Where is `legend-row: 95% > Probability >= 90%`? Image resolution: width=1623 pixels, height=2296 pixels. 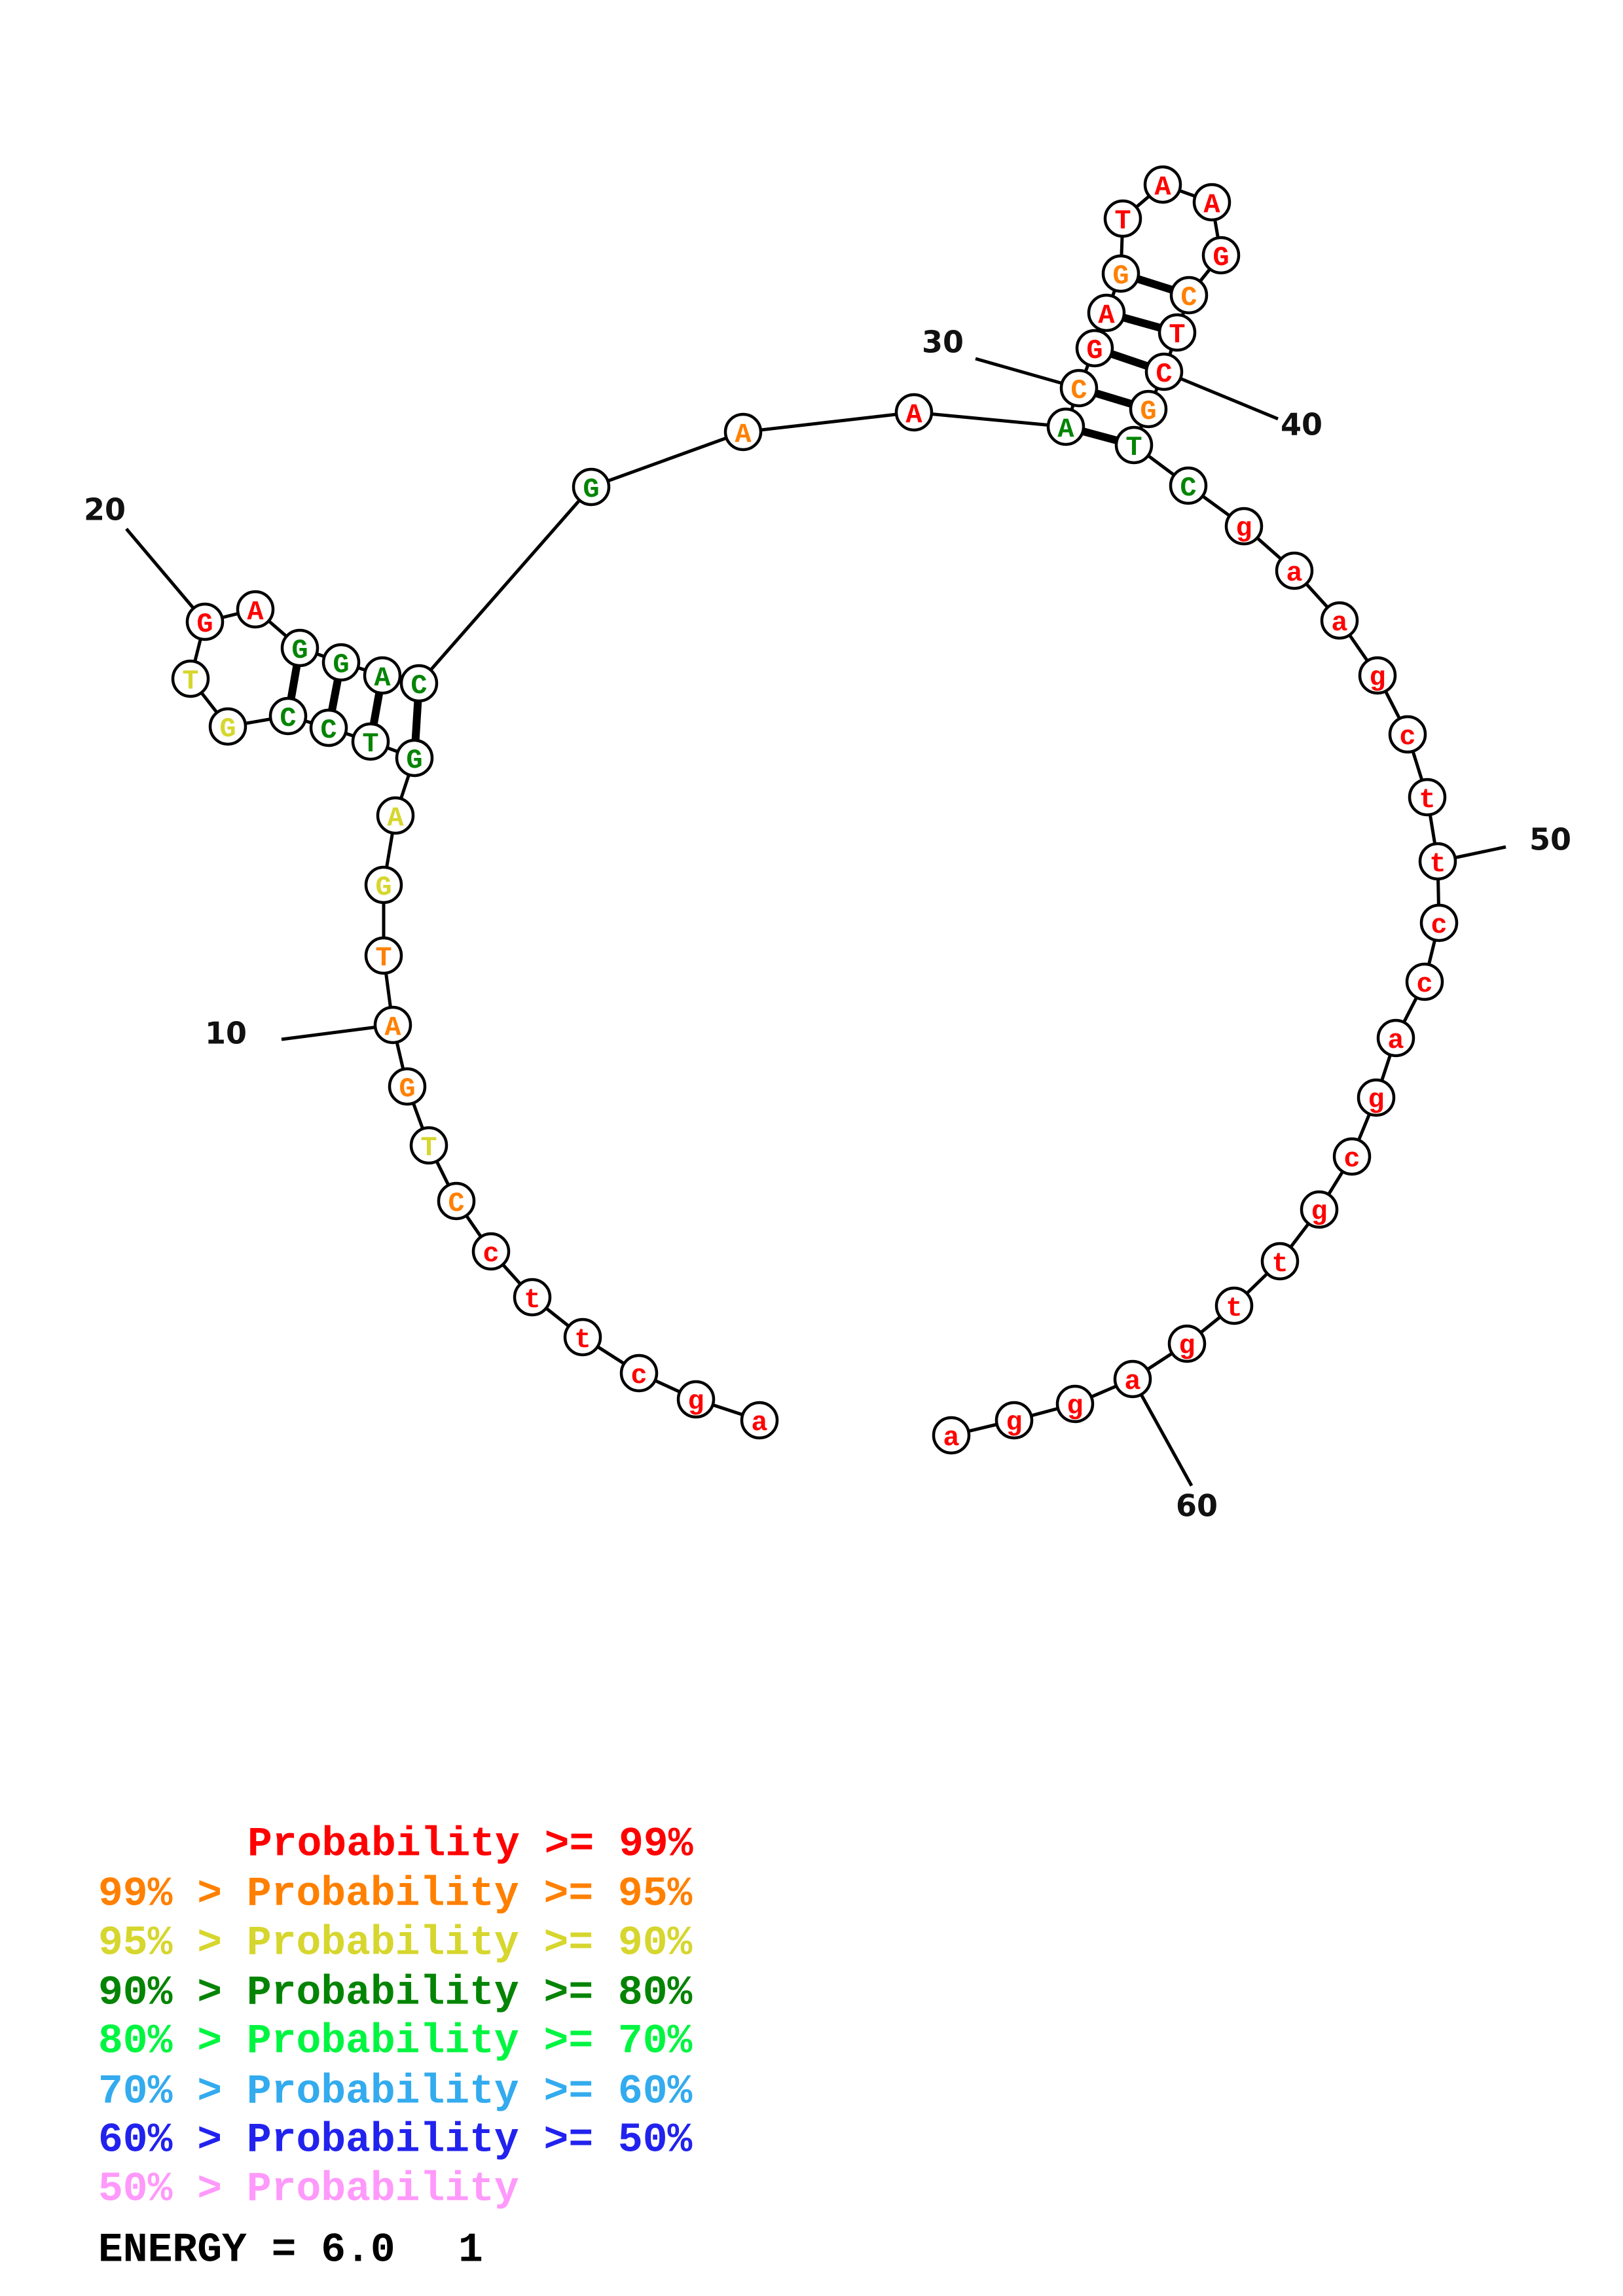
legend-row: 95% > Probability >= 90% is located at coordinates (395, 1943).